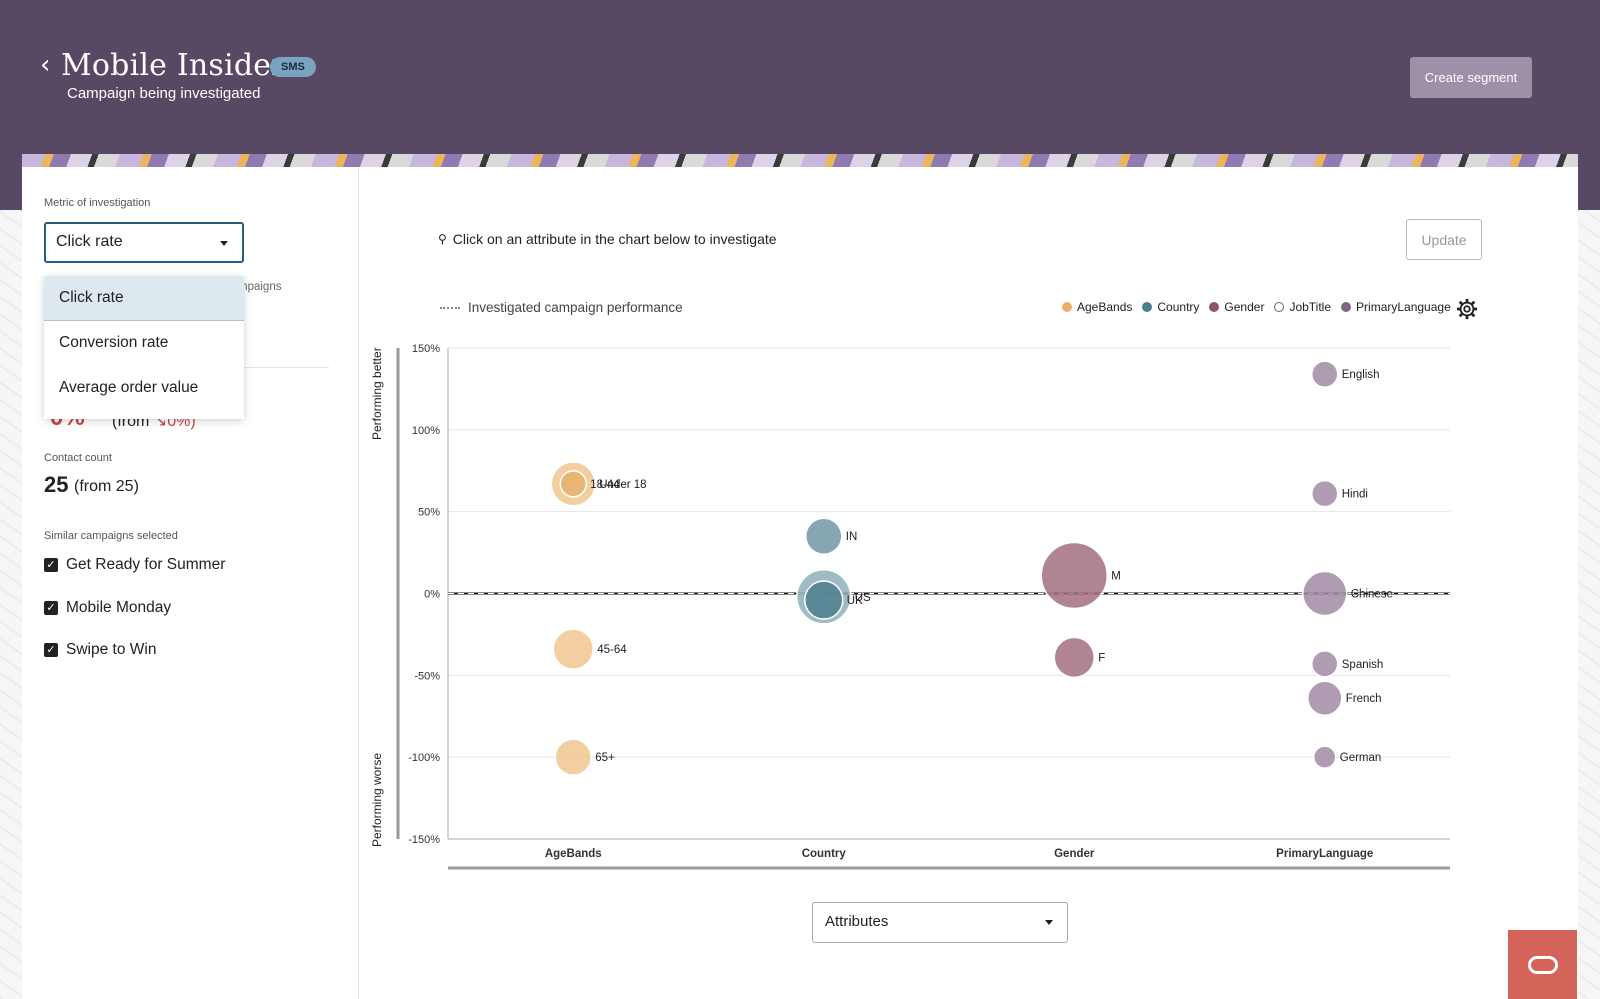 Image resolution: width=1600 pixels, height=999 pixels. What do you see at coordinates (1074, 854) in the screenshot?
I see `x-tick-label: Gender` at bounding box center [1074, 854].